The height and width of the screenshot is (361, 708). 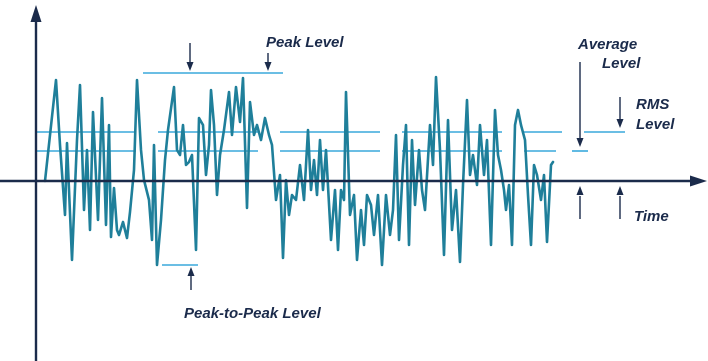 What do you see at coordinates (253, 294) in the screenshot?
I see `peak-to-peak-annotation: Peak-to-Peak Level` at bounding box center [253, 294].